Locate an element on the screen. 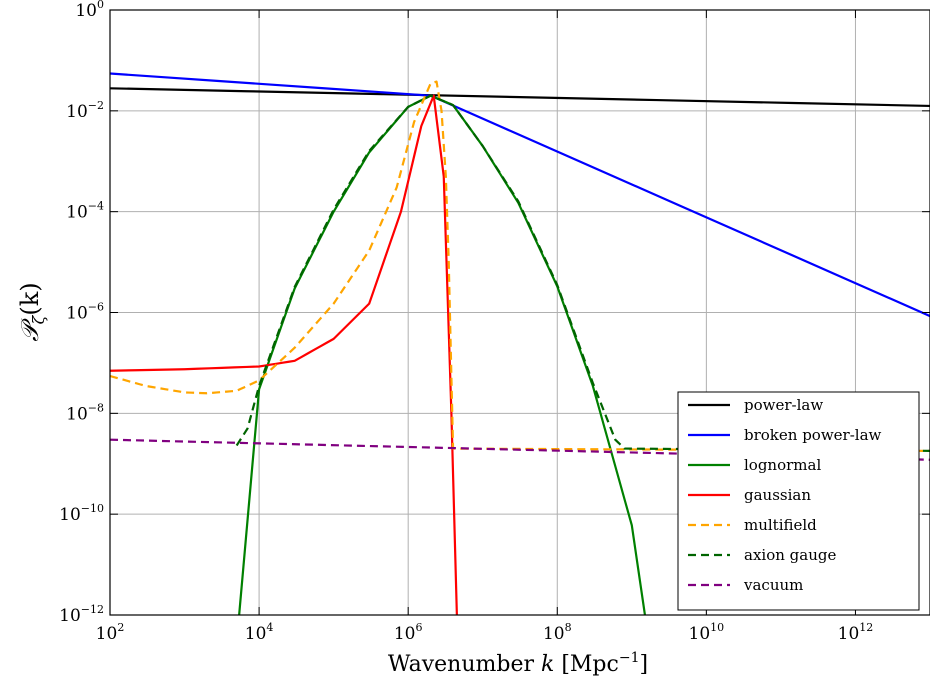 This screenshot has height=684, width=930. x-tick-label: 10⁴ is located at coordinates (259, 632).